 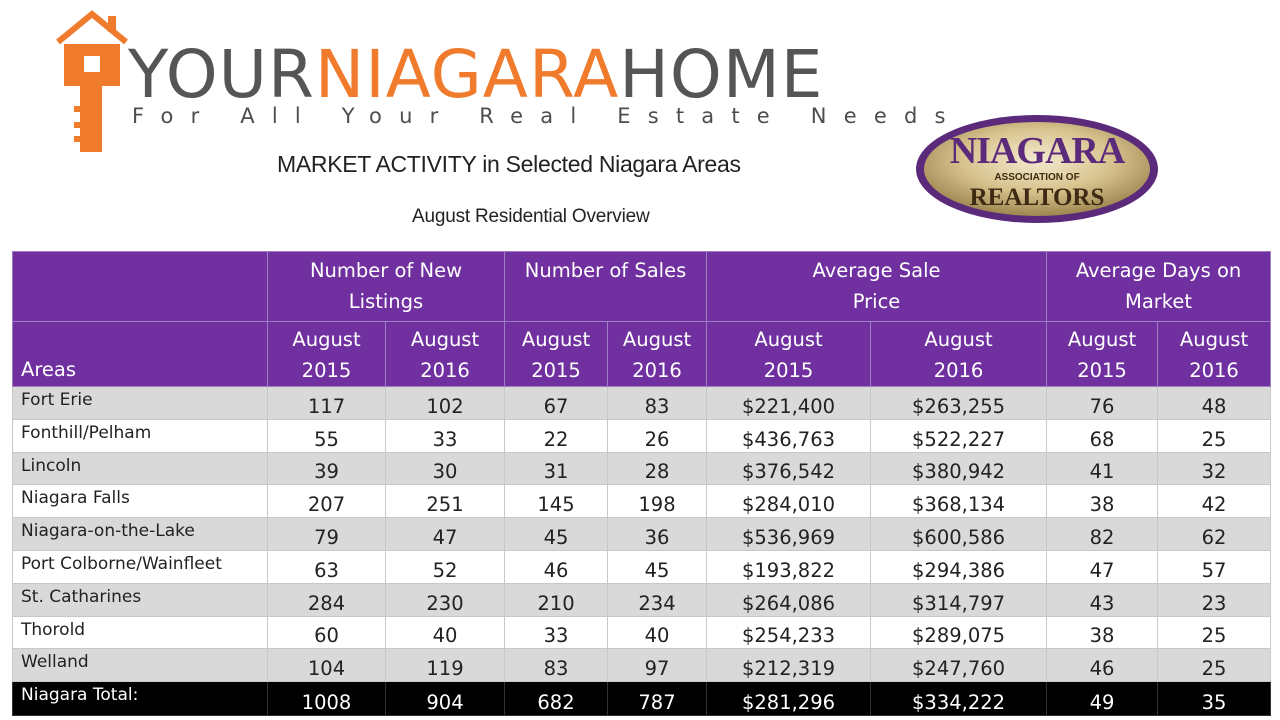 What do you see at coordinates (140, 632) in the screenshot?
I see `row-area: Thorold` at bounding box center [140, 632].